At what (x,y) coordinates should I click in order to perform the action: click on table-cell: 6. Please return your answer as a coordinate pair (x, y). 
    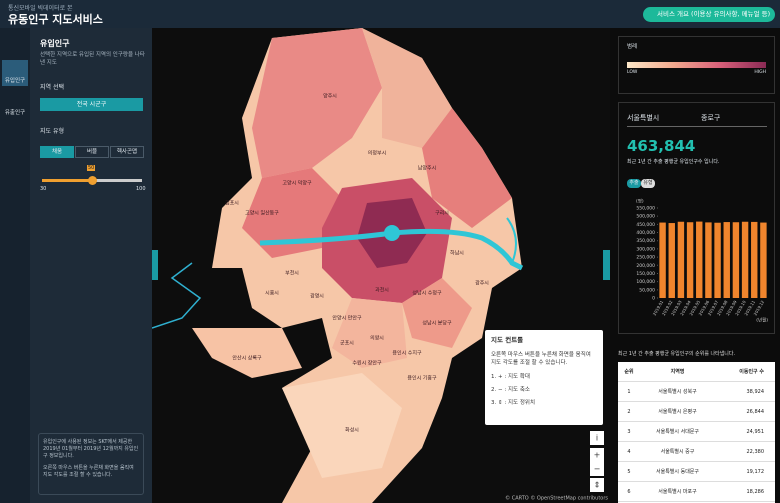
    Looking at the image, I should click on (629, 492).